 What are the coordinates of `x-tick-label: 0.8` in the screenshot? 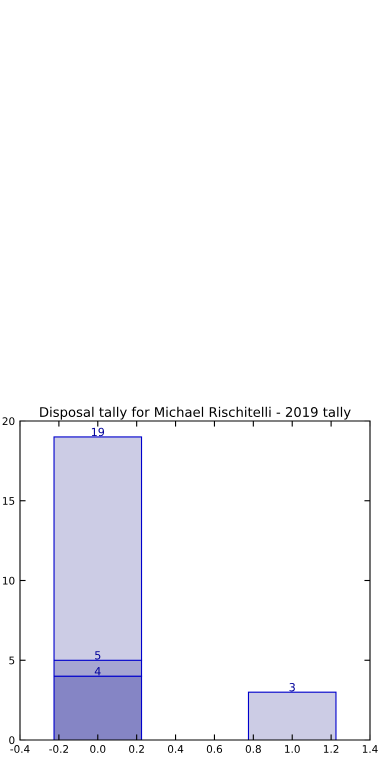 It's located at (253, 749).